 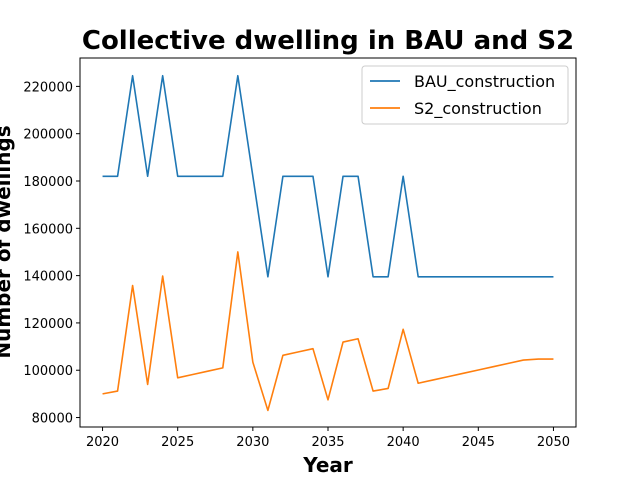 I want to click on y-tick-label: 200000, so click(x=48, y=135).